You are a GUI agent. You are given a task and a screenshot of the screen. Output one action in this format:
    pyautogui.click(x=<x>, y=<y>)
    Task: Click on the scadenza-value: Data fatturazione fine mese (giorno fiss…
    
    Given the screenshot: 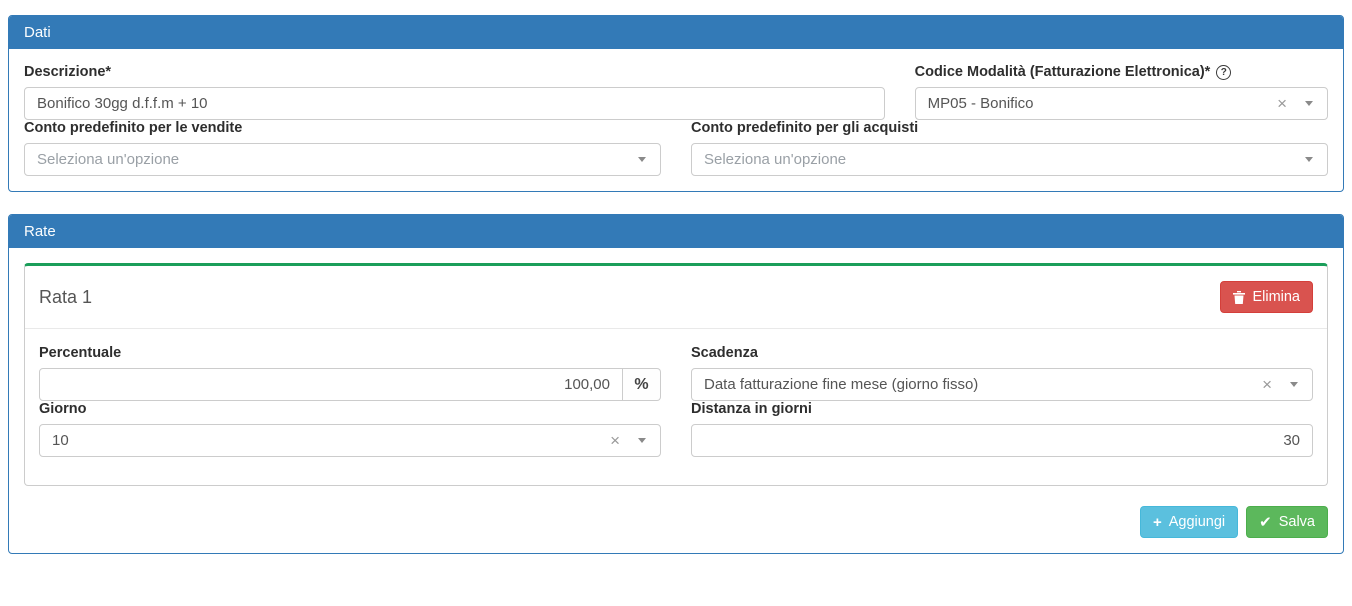 What is the action you would take?
    pyautogui.click(x=841, y=384)
    